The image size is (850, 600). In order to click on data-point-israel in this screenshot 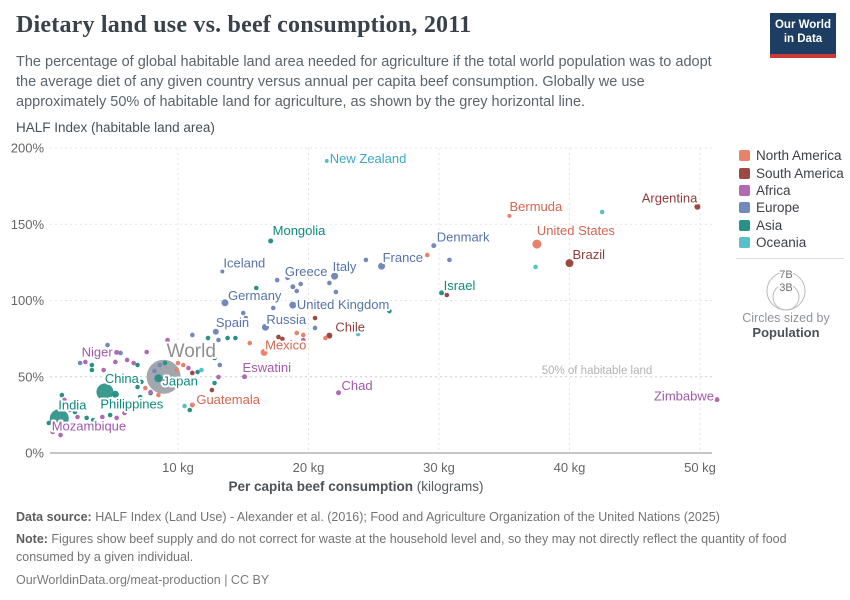, I will do `click(442, 293)`.